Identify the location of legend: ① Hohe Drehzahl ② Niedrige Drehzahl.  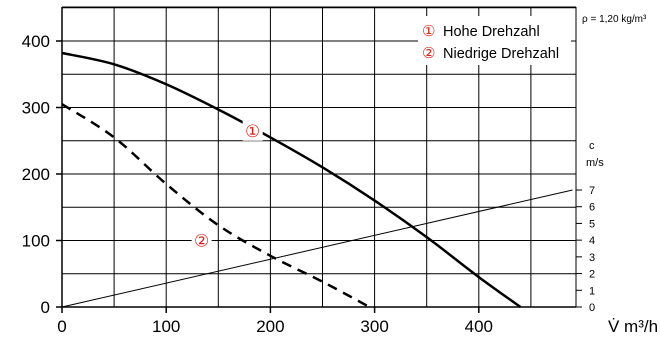
(494, 40).